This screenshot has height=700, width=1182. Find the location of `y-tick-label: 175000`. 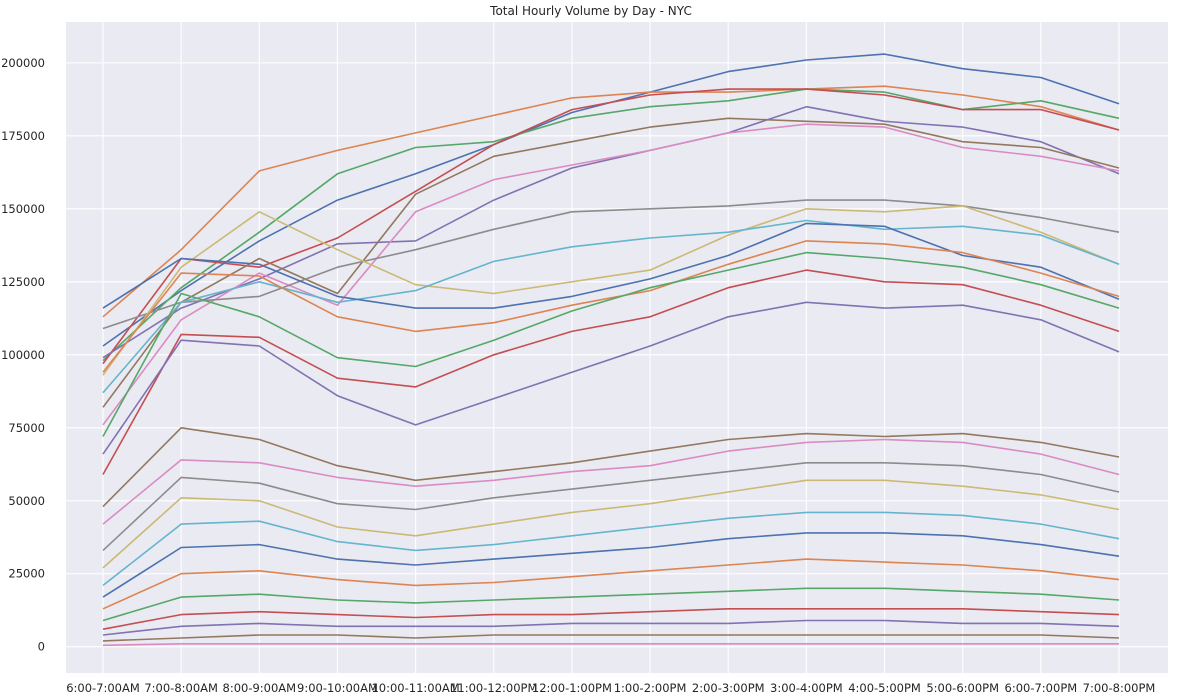

y-tick-label: 175000 is located at coordinates (23, 136).